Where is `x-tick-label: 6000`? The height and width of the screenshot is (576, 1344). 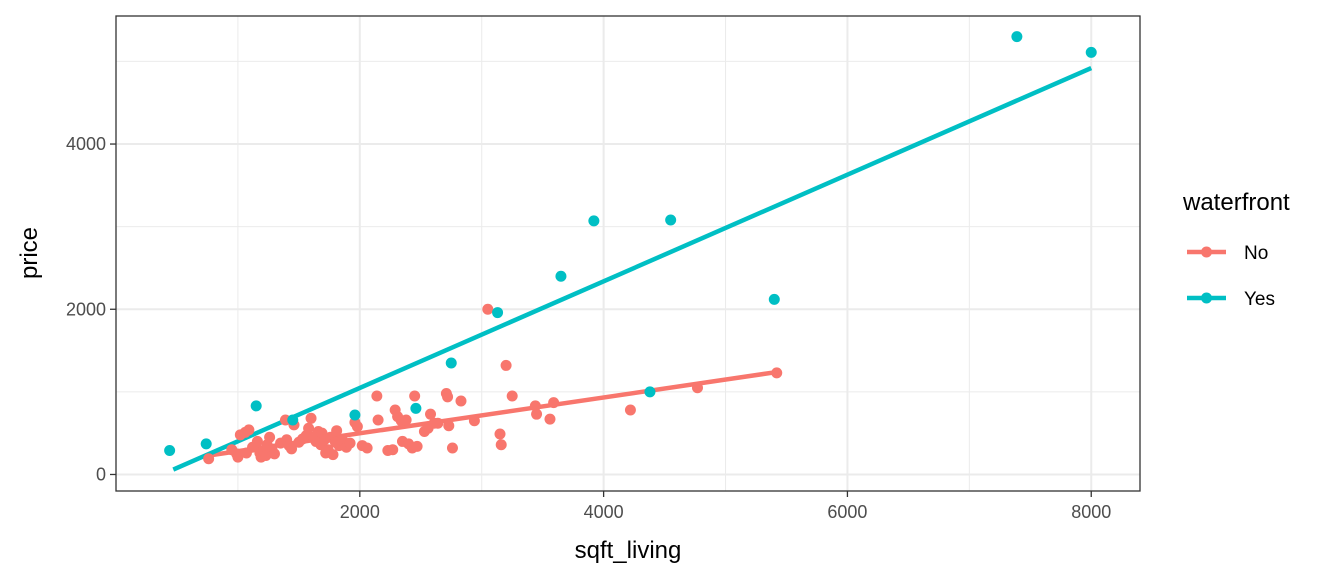 x-tick-label: 6000 is located at coordinates (847, 512).